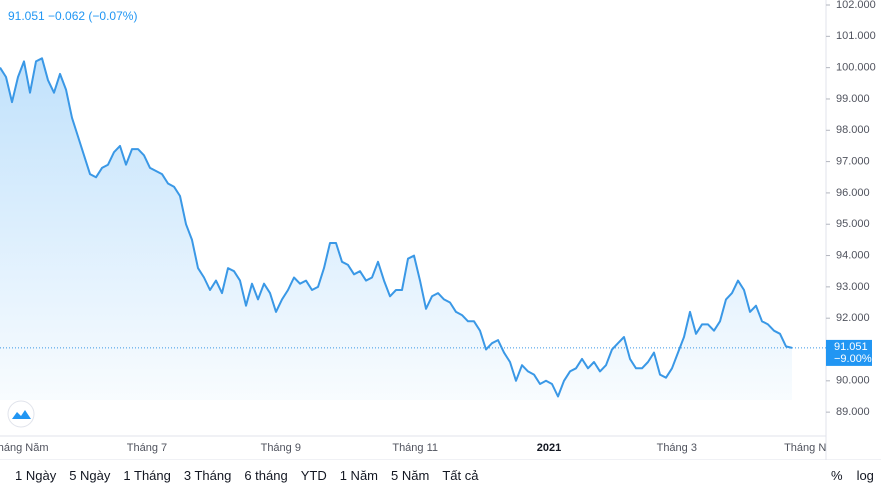 Image resolution: width=881 pixels, height=495 pixels. Describe the element at coordinates (266, 475) in the screenshot. I see `range-button: 6 tháng` at that location.